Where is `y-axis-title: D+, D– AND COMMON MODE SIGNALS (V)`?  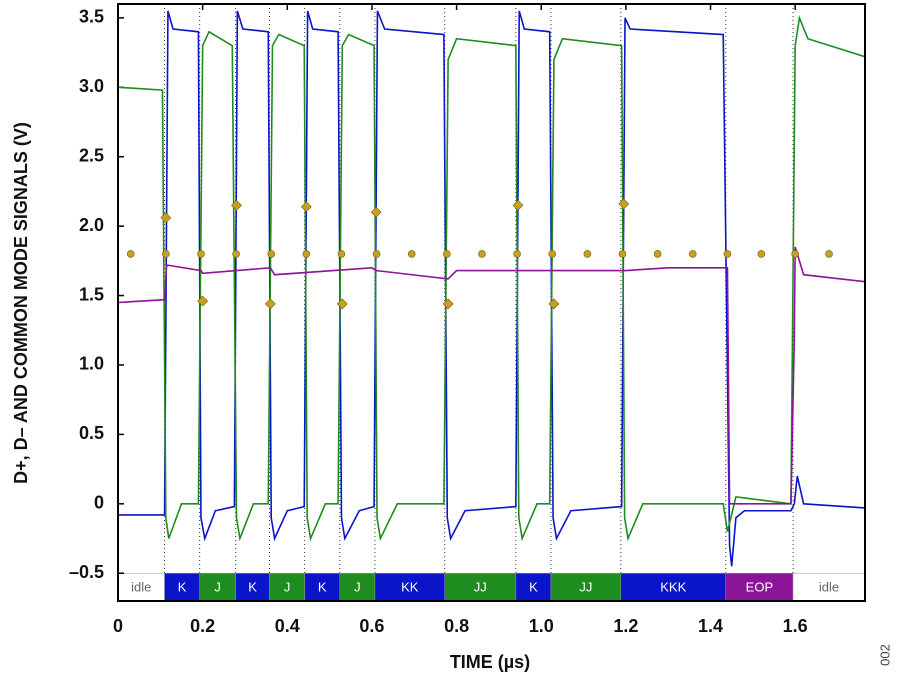 y-axis-title: D+, D– AND COMMON MODE SIGNALS (V) is located at coordinates (21, 303).